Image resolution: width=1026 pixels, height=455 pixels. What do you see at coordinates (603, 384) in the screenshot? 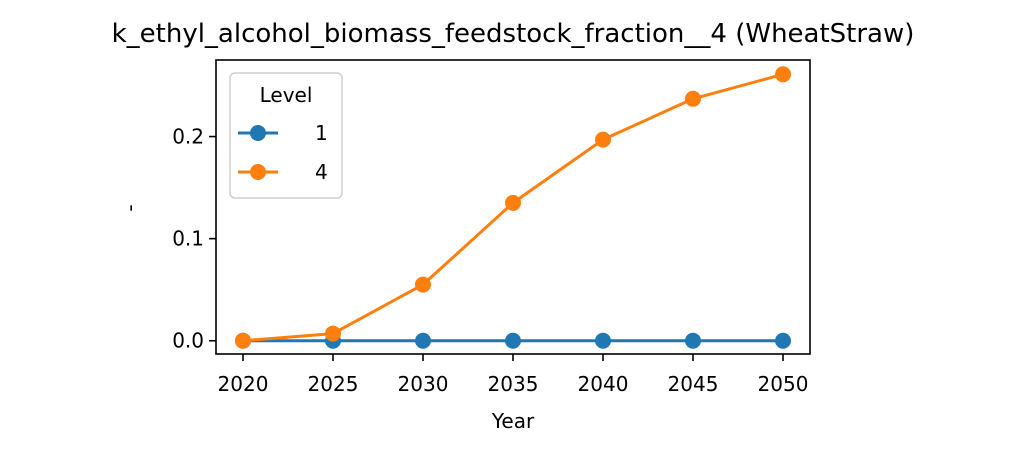
I see `x-tick-label: 2040` at bounding box center [603, 384].